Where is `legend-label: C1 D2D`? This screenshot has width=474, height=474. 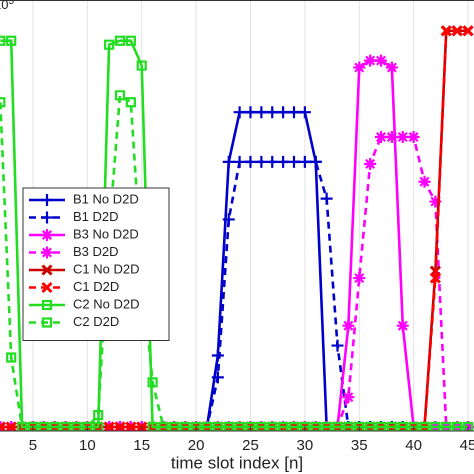
legend-label: C1 D2D is located at coordinates (96, 286).